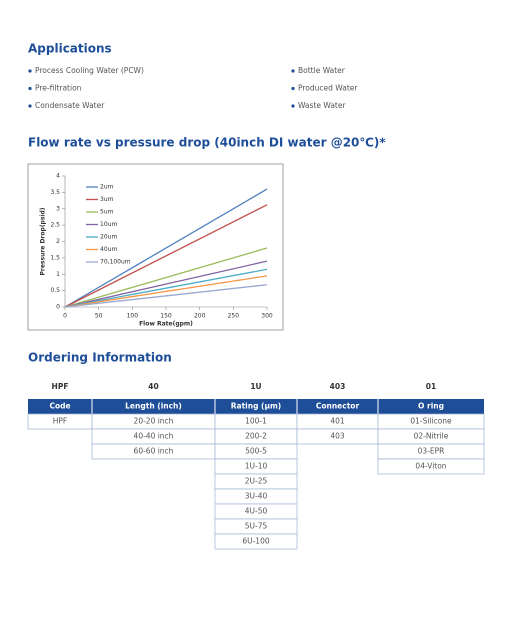  Describe the element at coordinates (154, 451) in the screenshot. I see `table-cell-text: 60-60 inch` at that location.